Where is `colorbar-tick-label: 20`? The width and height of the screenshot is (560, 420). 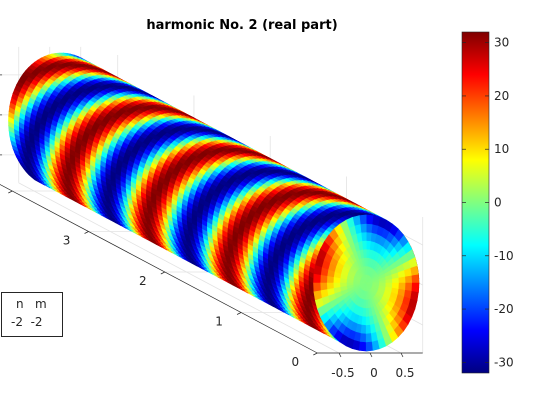
colorbar-tick-label: 20 is located at coordinates (501, 96).